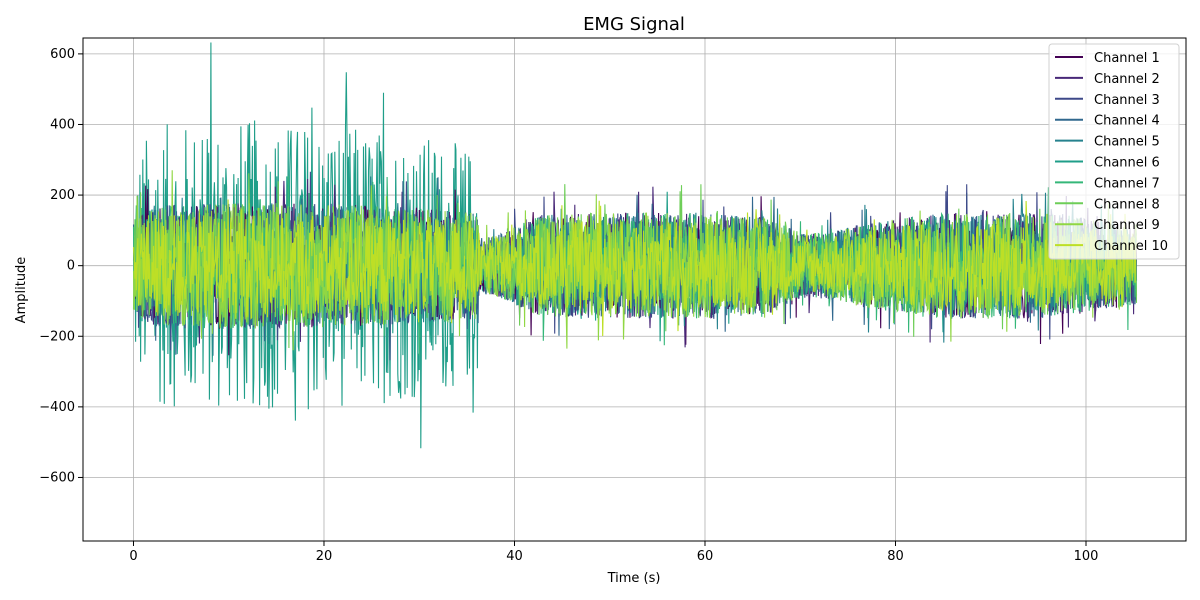  Describe the element at coordinates (1131, 246) in the screenshot. I see `legend-label: Channel 10` at that location.